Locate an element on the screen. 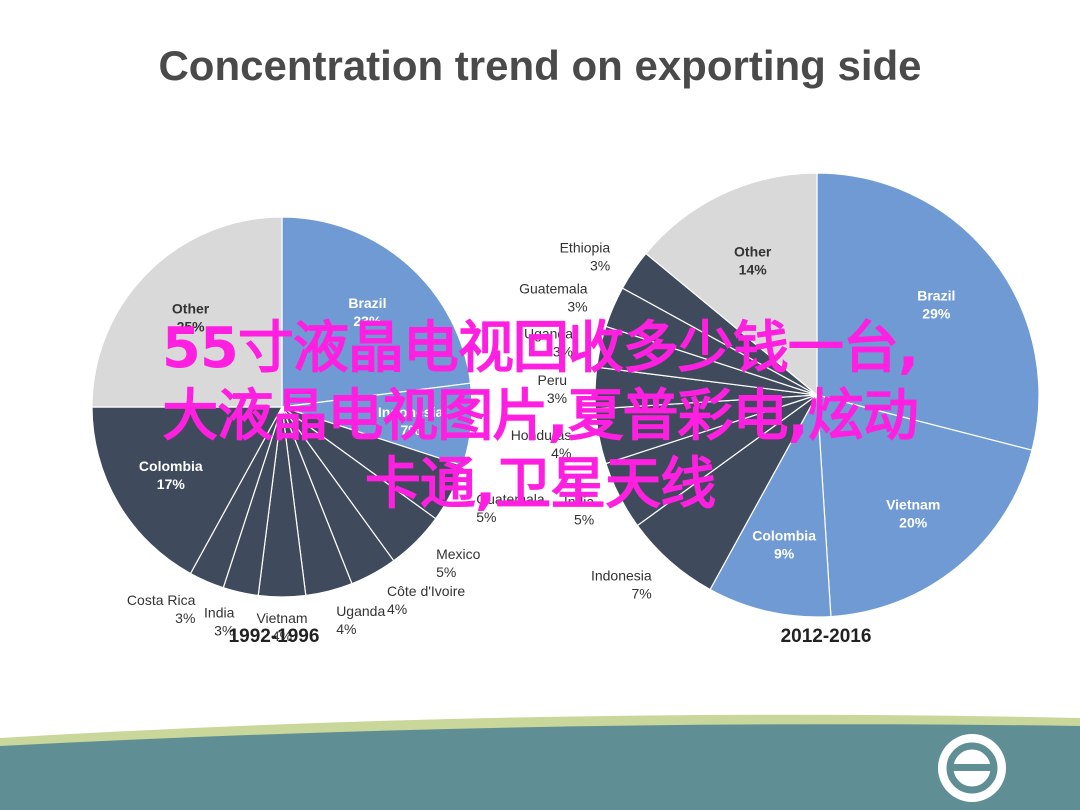 Image resolution: width=1080 pixels, height=810 pixels. pie-value-india: 5% is located at coordinates (584, 520).